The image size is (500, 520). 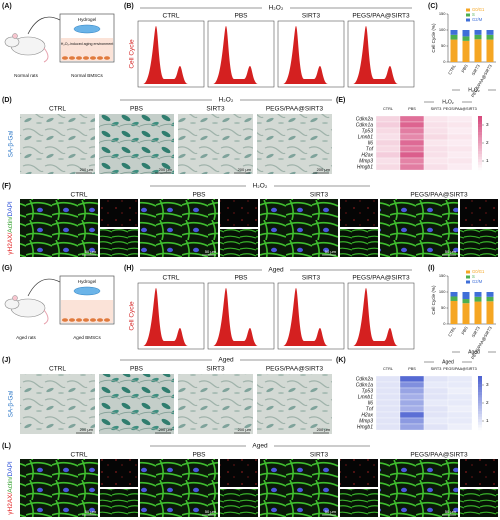 I want to click on panel-label: (A), so click(x=7, y=6).